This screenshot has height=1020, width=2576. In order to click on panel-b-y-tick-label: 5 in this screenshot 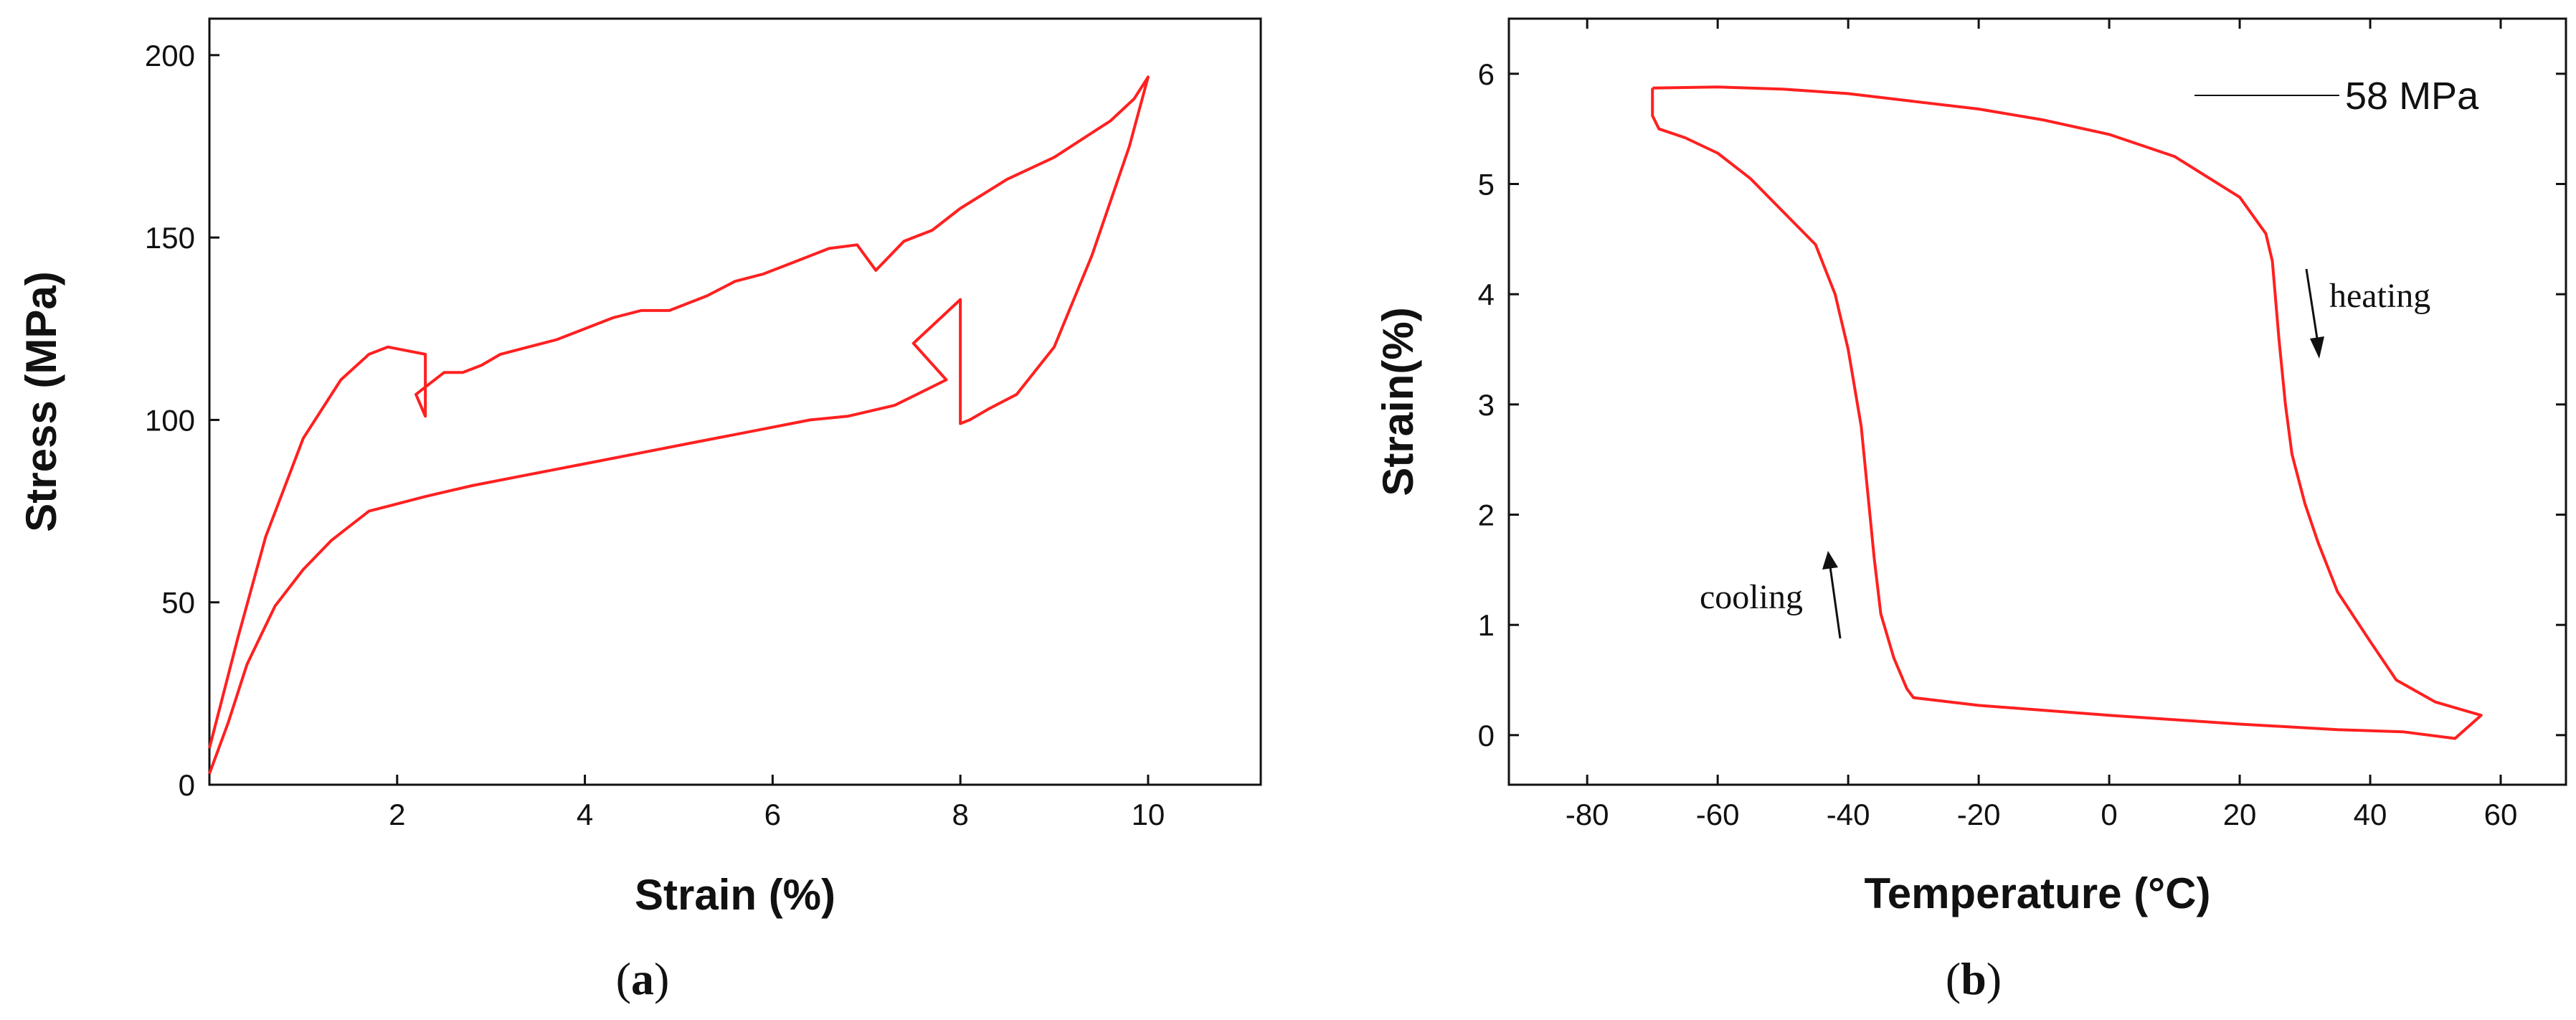, I will do `click(1486, 185)`.